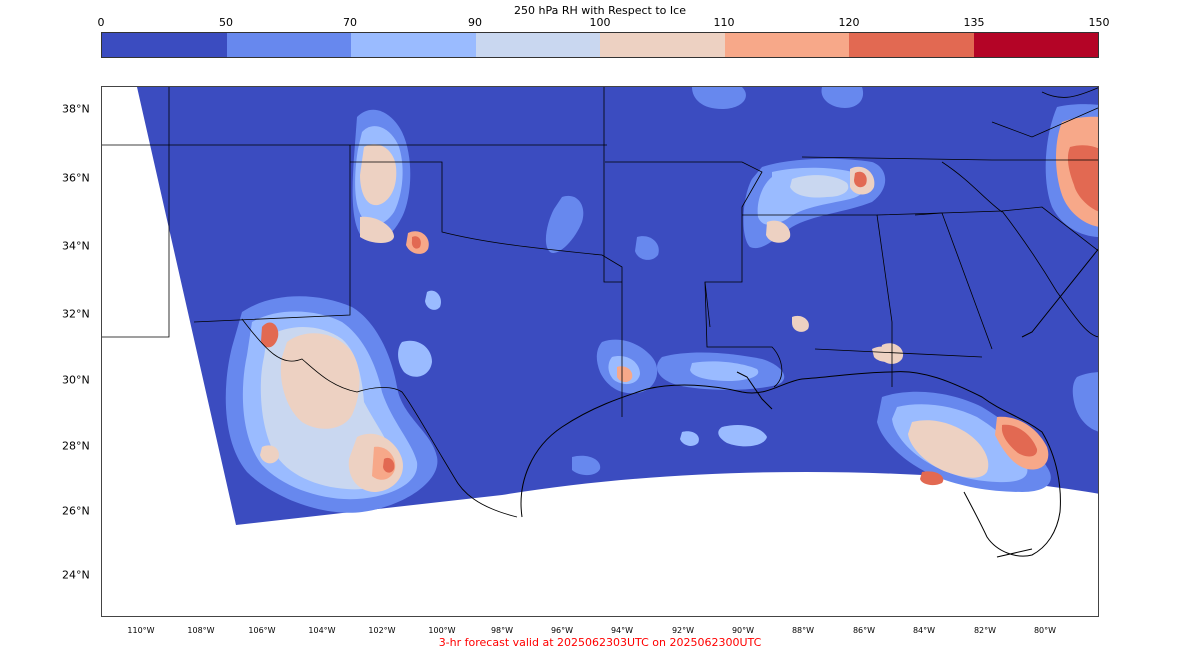 The width and height of the screenshot is (1200, 650). Describe the element at coordinates (201, 630) in the screenshot. I see `lon-label: 108°W` at that location.